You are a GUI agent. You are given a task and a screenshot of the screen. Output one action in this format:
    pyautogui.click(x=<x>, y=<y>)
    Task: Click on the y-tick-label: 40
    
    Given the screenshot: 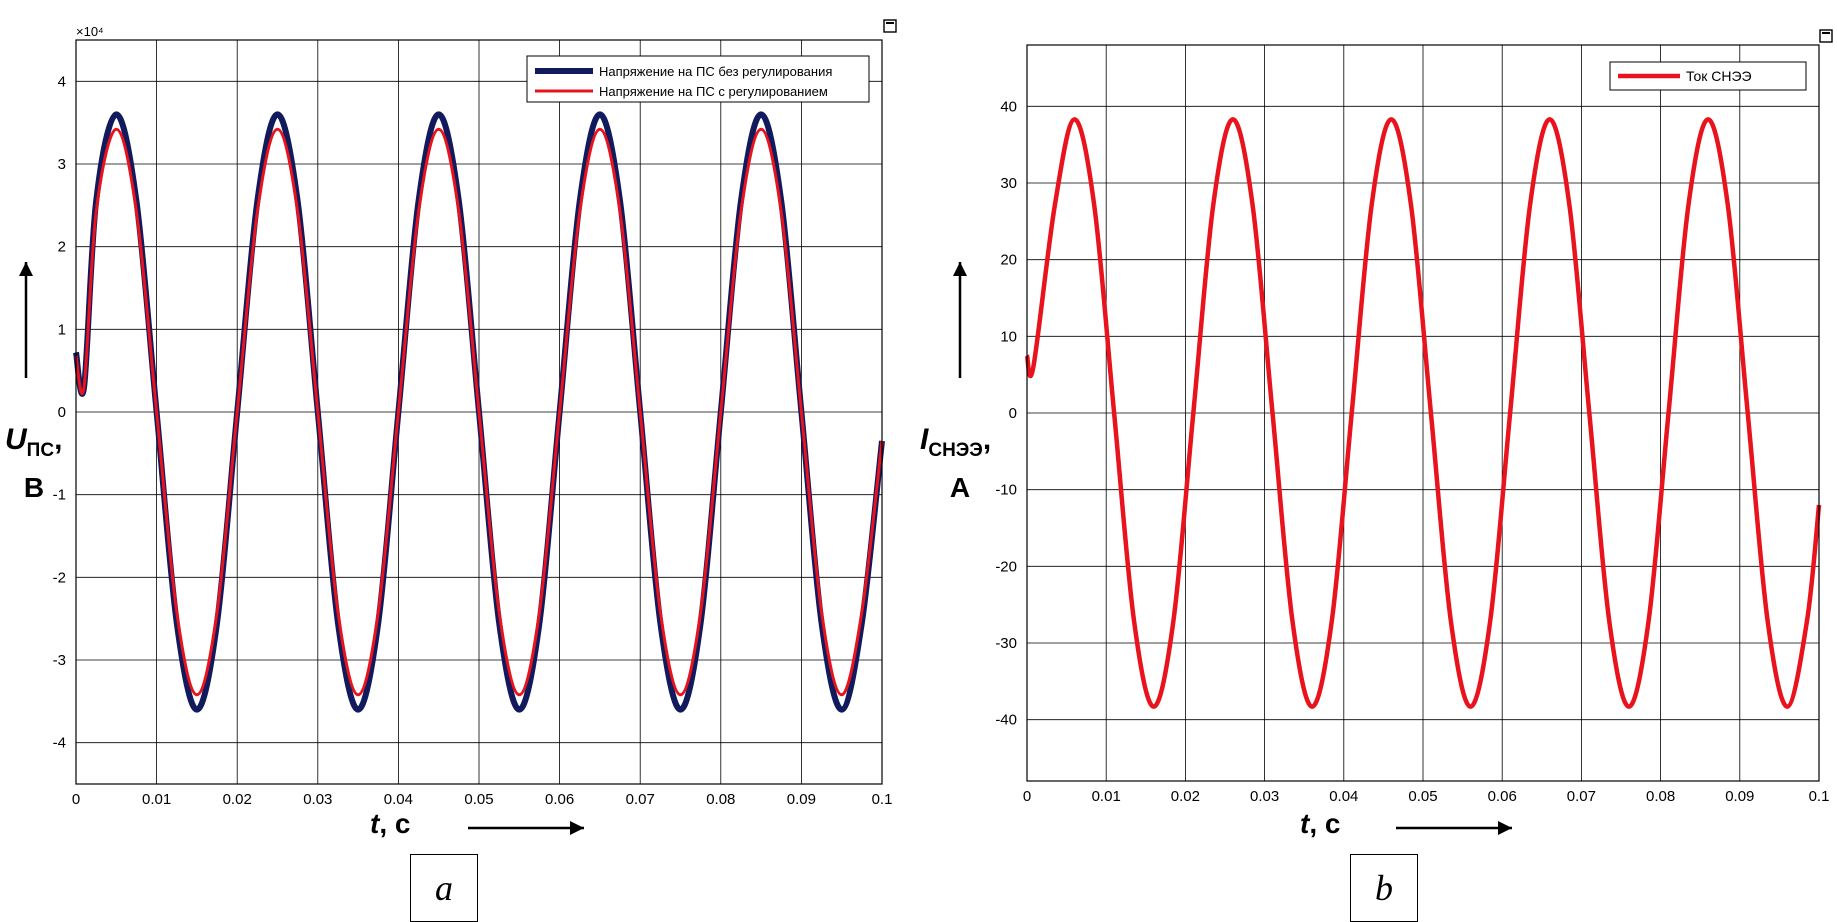 What is the action you would take?
    pyautogui.click(x=1008, y=106)
    